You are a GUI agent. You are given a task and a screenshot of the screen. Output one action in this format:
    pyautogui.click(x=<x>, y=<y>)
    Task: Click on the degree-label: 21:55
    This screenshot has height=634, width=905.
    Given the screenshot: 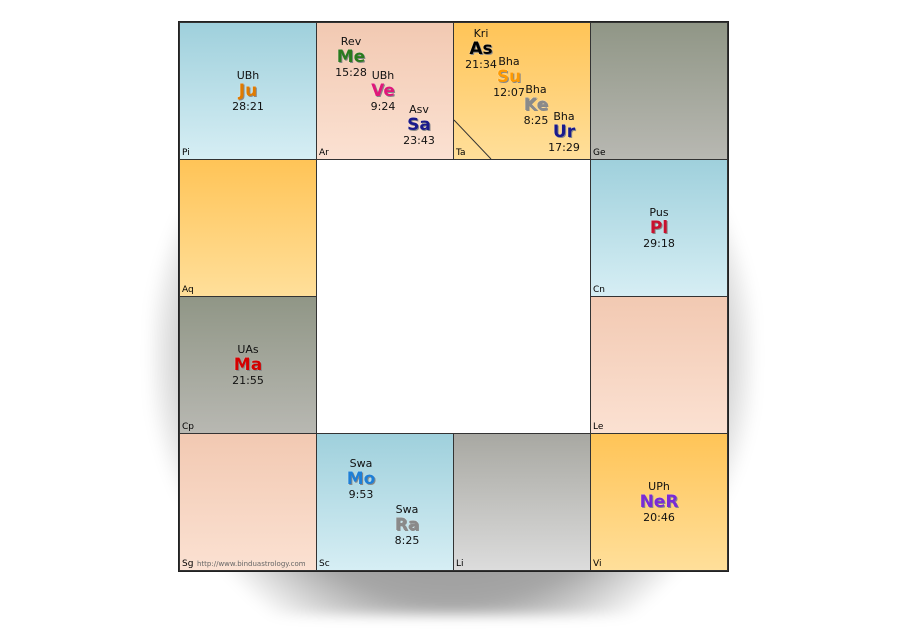 What is the action you would take?
    pyautogui.click(x=248, y=380)
    